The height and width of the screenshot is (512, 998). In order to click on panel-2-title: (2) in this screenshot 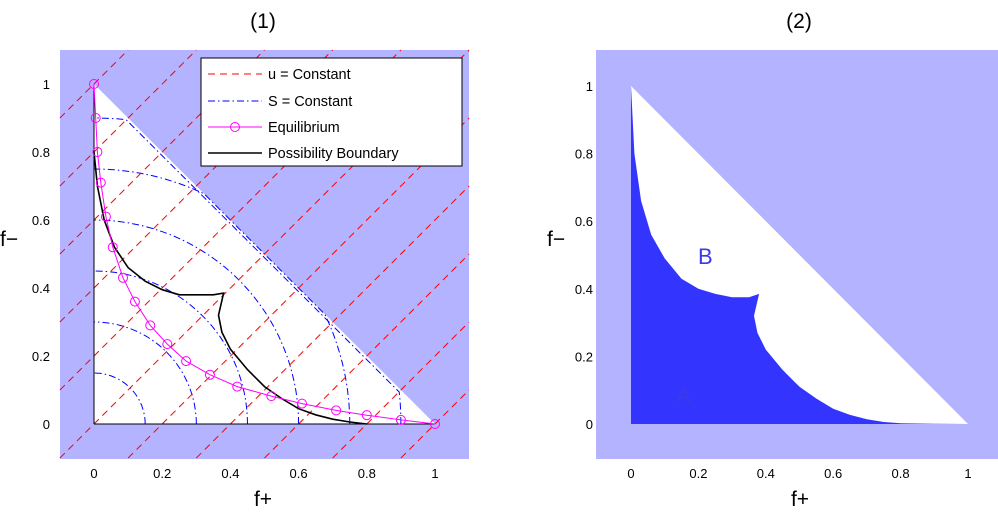, I will do `click(799, 21)`.